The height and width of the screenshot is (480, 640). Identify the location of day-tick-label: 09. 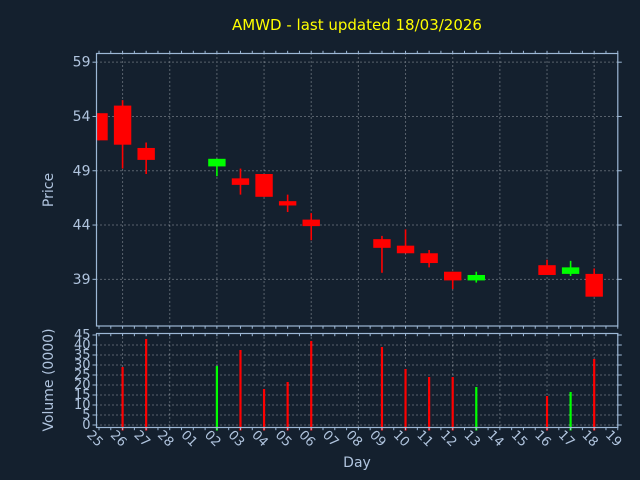
(377, 439).